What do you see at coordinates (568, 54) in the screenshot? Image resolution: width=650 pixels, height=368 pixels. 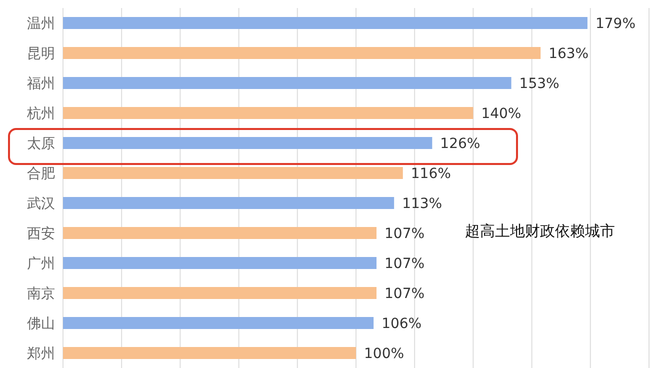 I see `data-label: 163%` at bounding box center [568, 54].